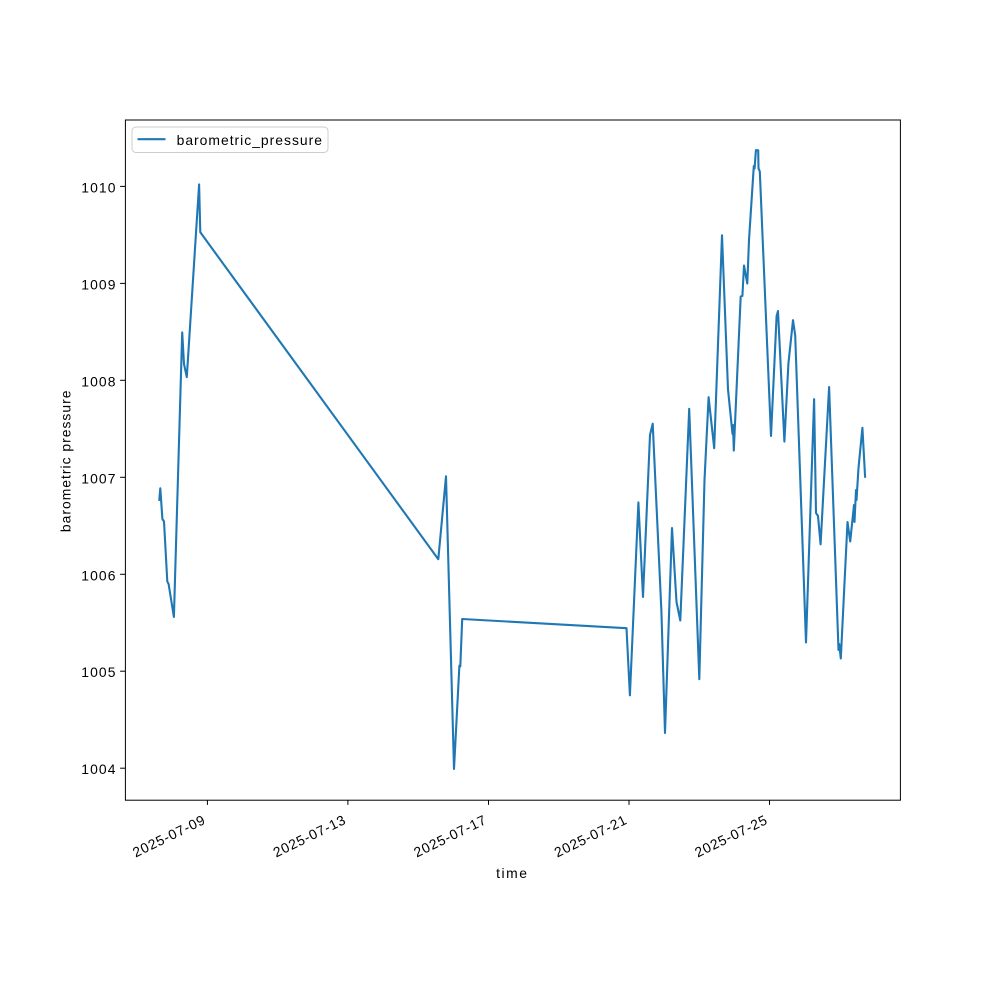 The image size is (1000, 1000). Describe the element at coordinates (512, 873) in the screenshot. I see `svg-text: time` at that location.